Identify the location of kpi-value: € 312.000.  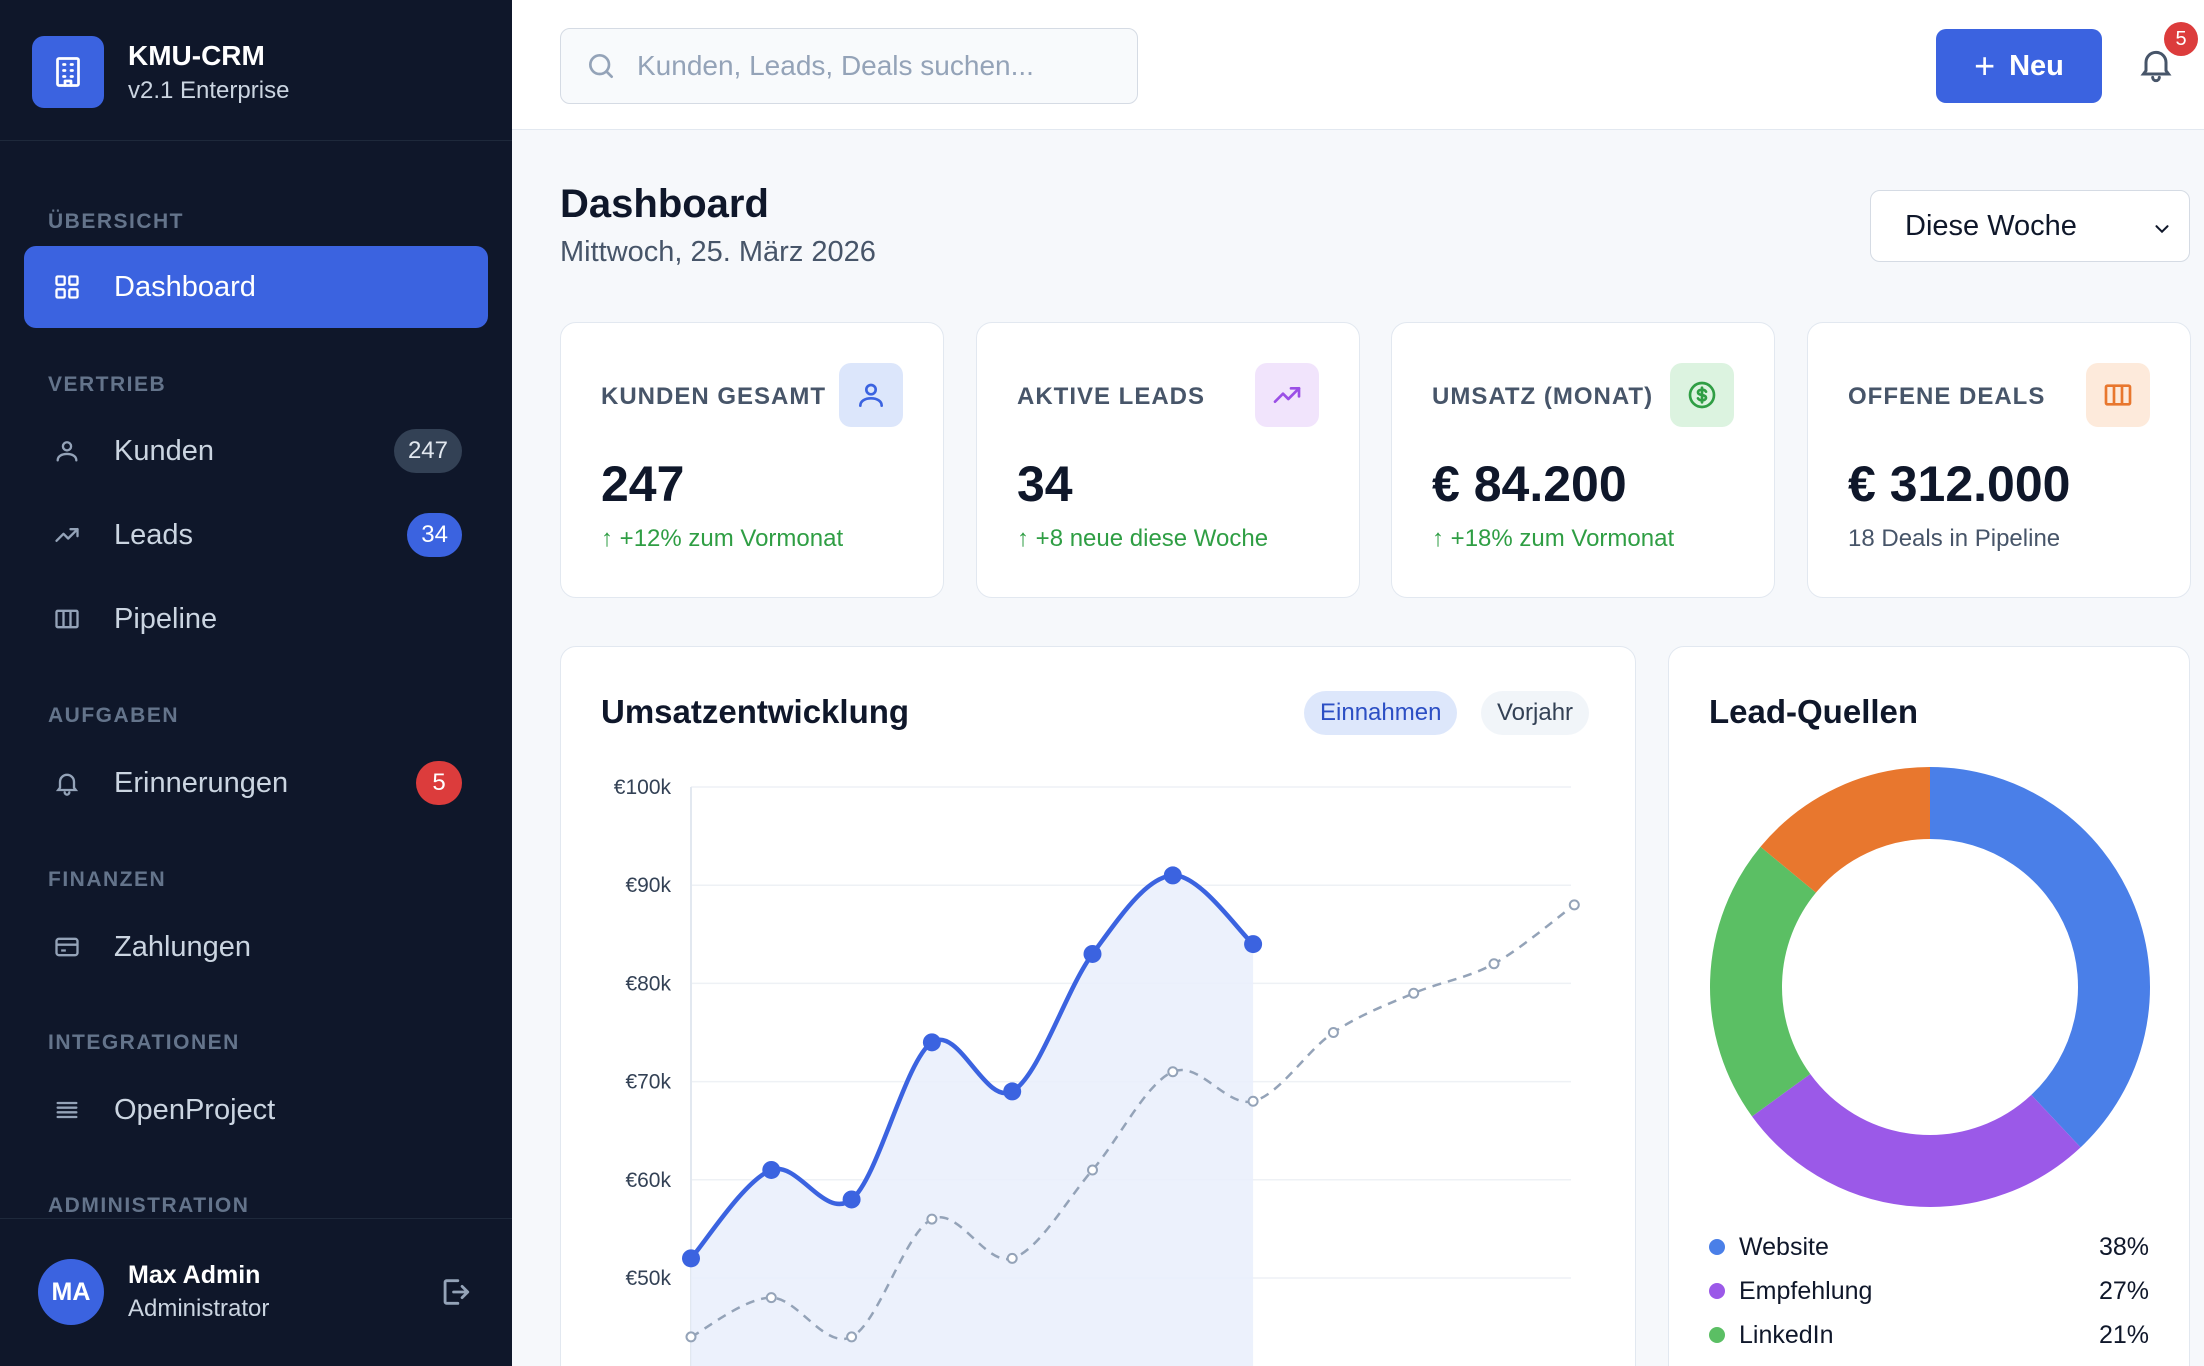
(1959, 484).